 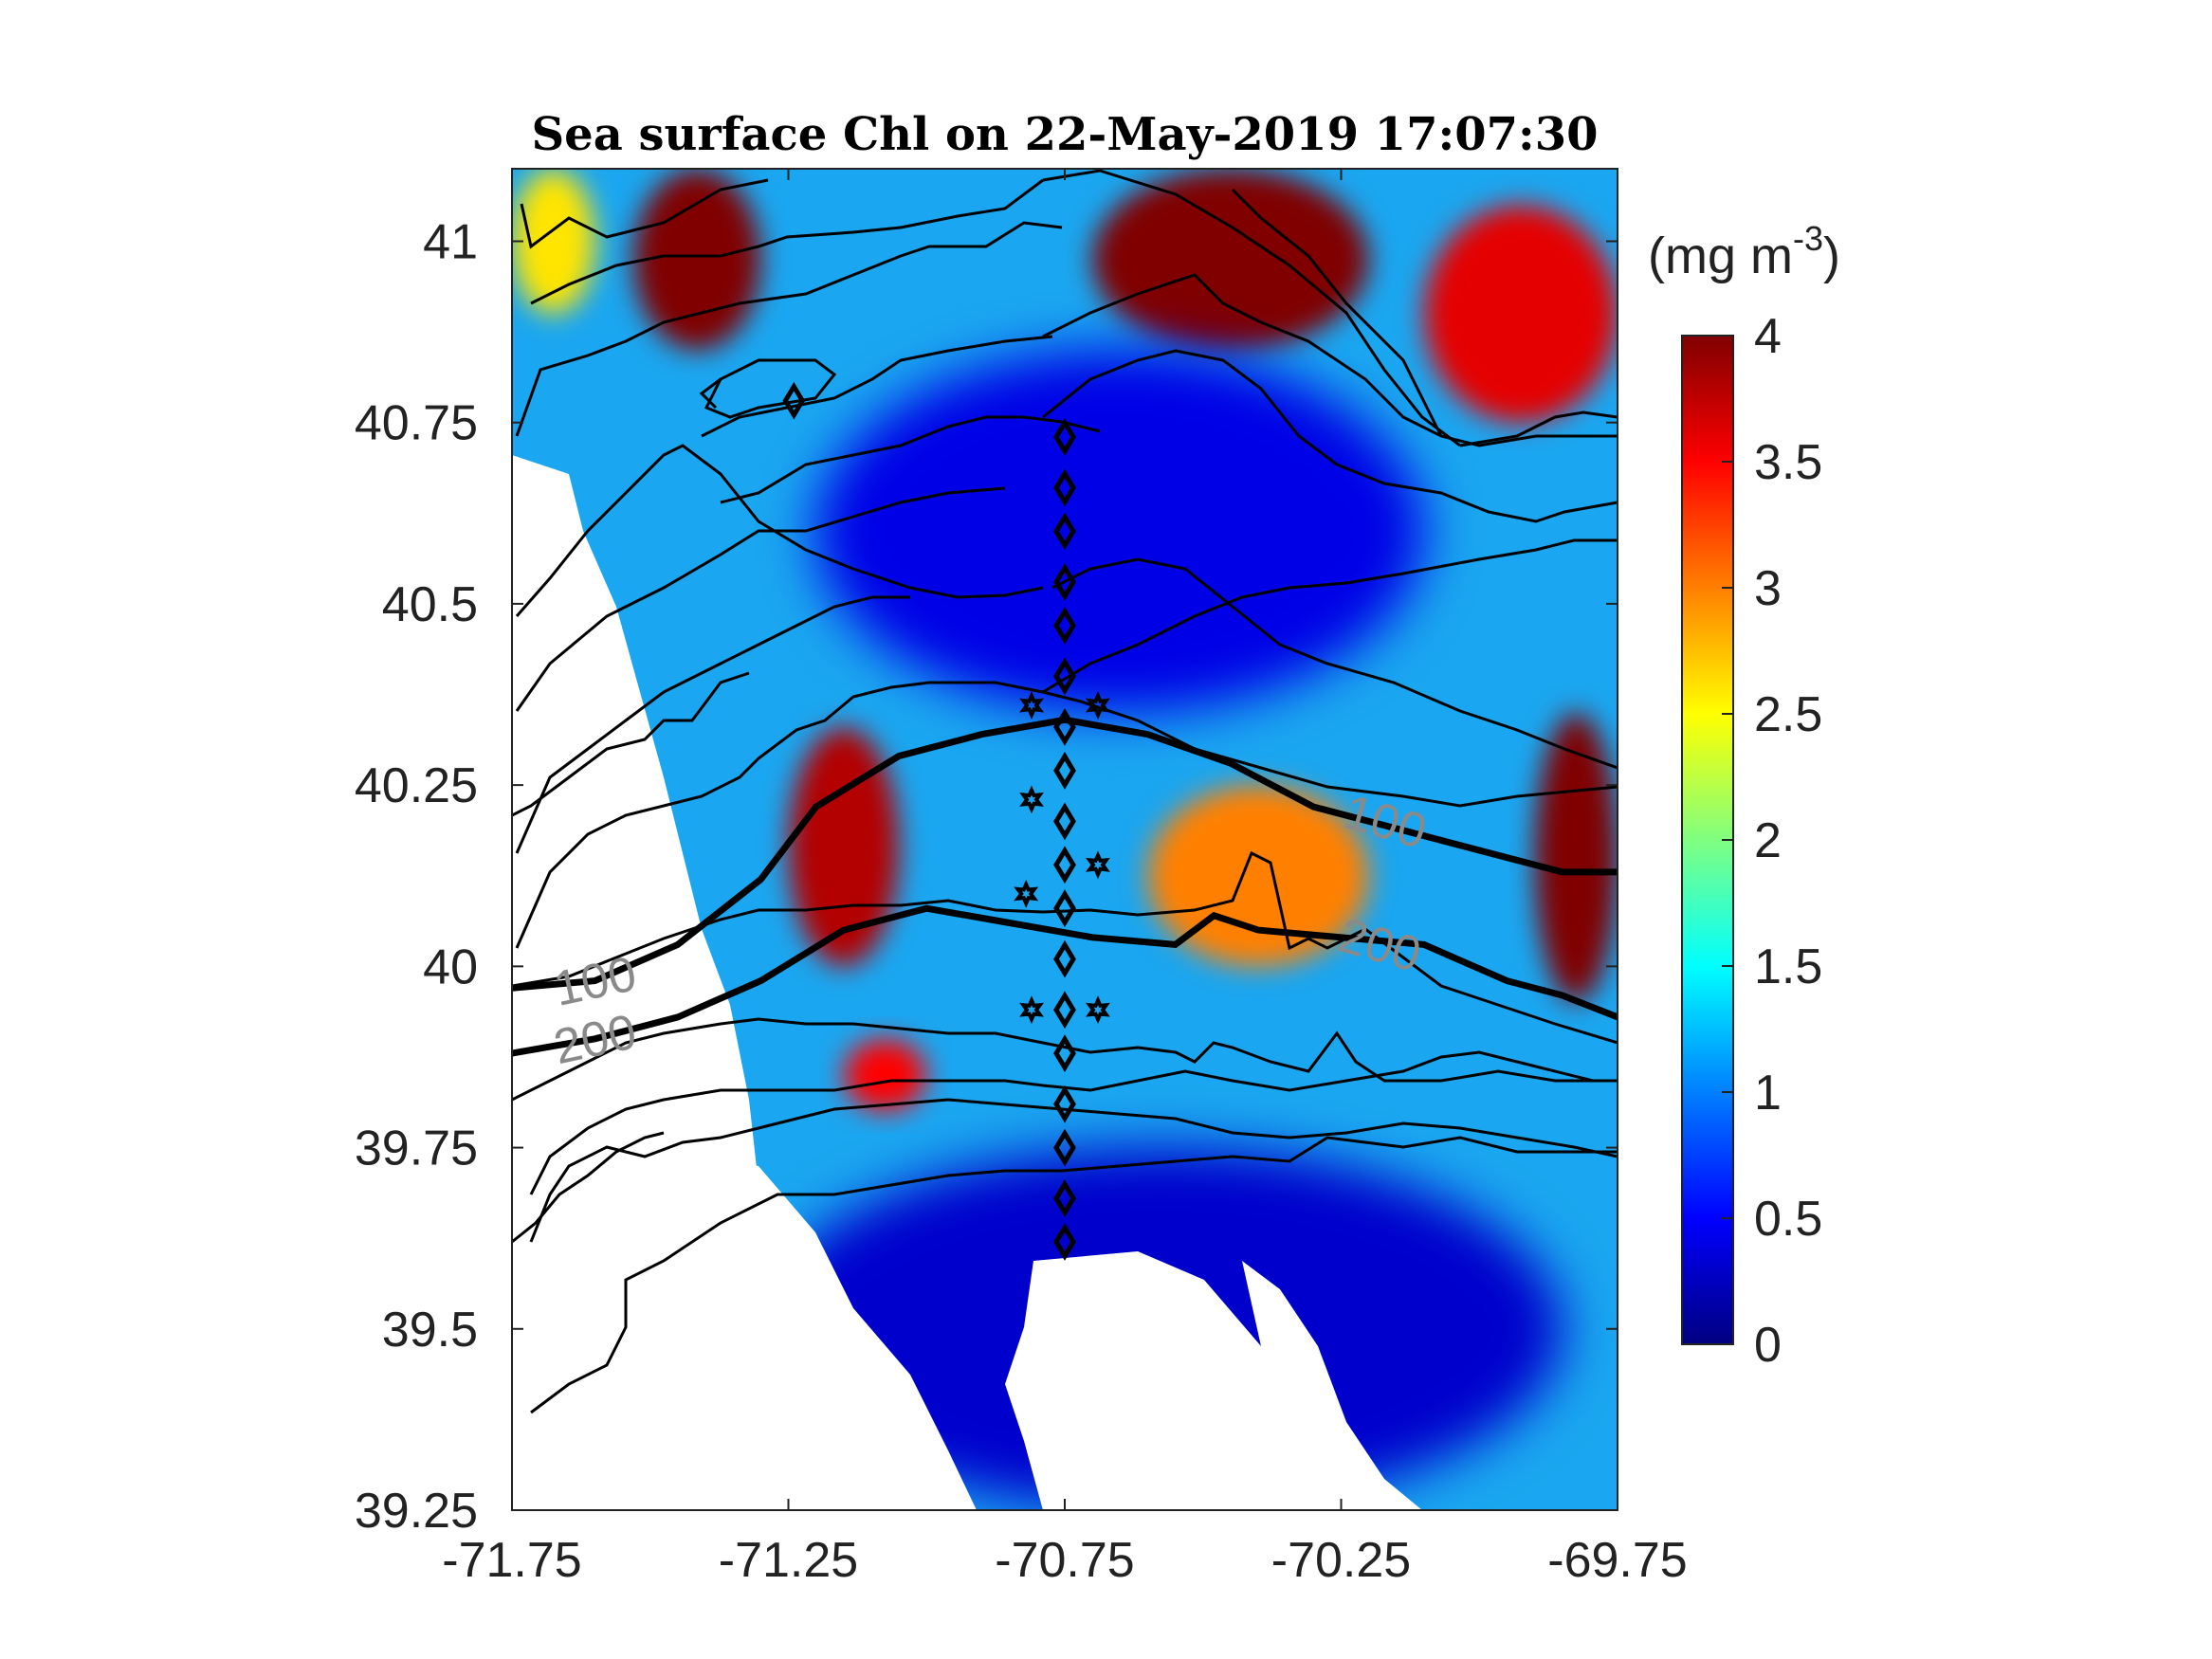 I want to click on y-tick-label: 40.75, so click(x=416, y=423).